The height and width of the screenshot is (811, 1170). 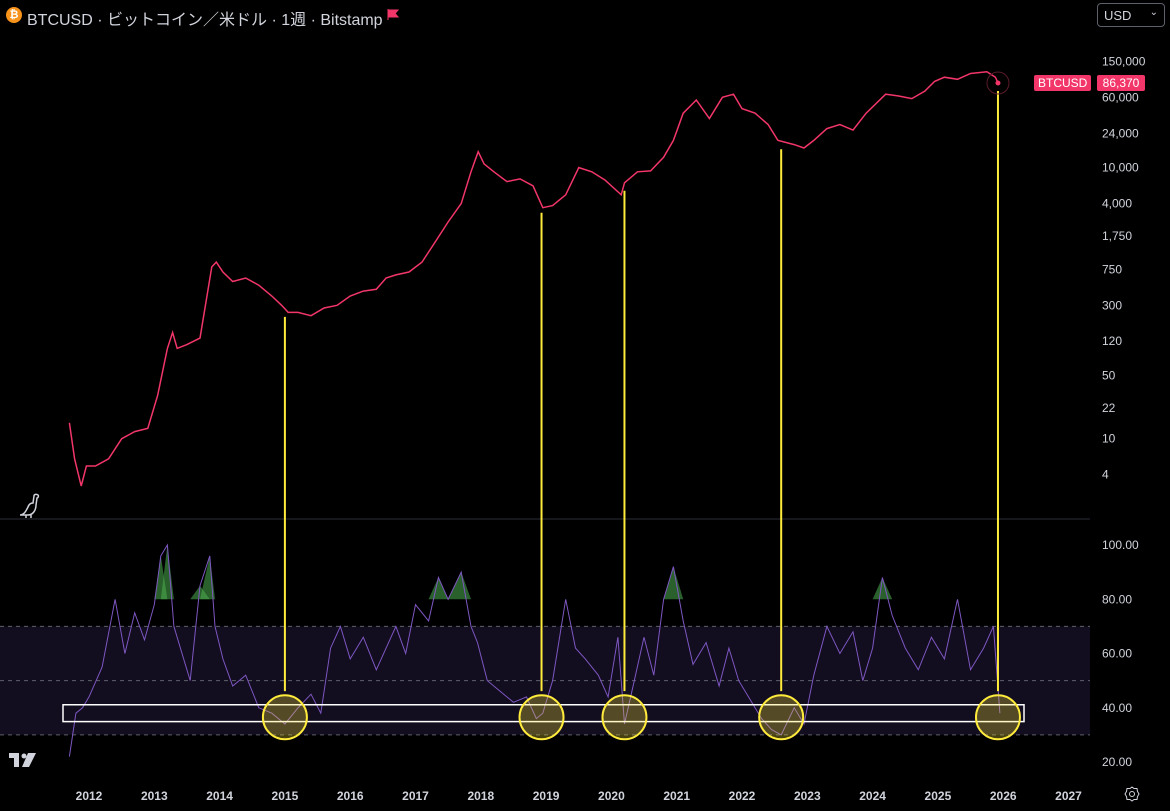 What do you see at coordinates (1120, 545) in the screenshot?
I see `rsi-tick-label: 100.00` at bounding box center [1120, 545].